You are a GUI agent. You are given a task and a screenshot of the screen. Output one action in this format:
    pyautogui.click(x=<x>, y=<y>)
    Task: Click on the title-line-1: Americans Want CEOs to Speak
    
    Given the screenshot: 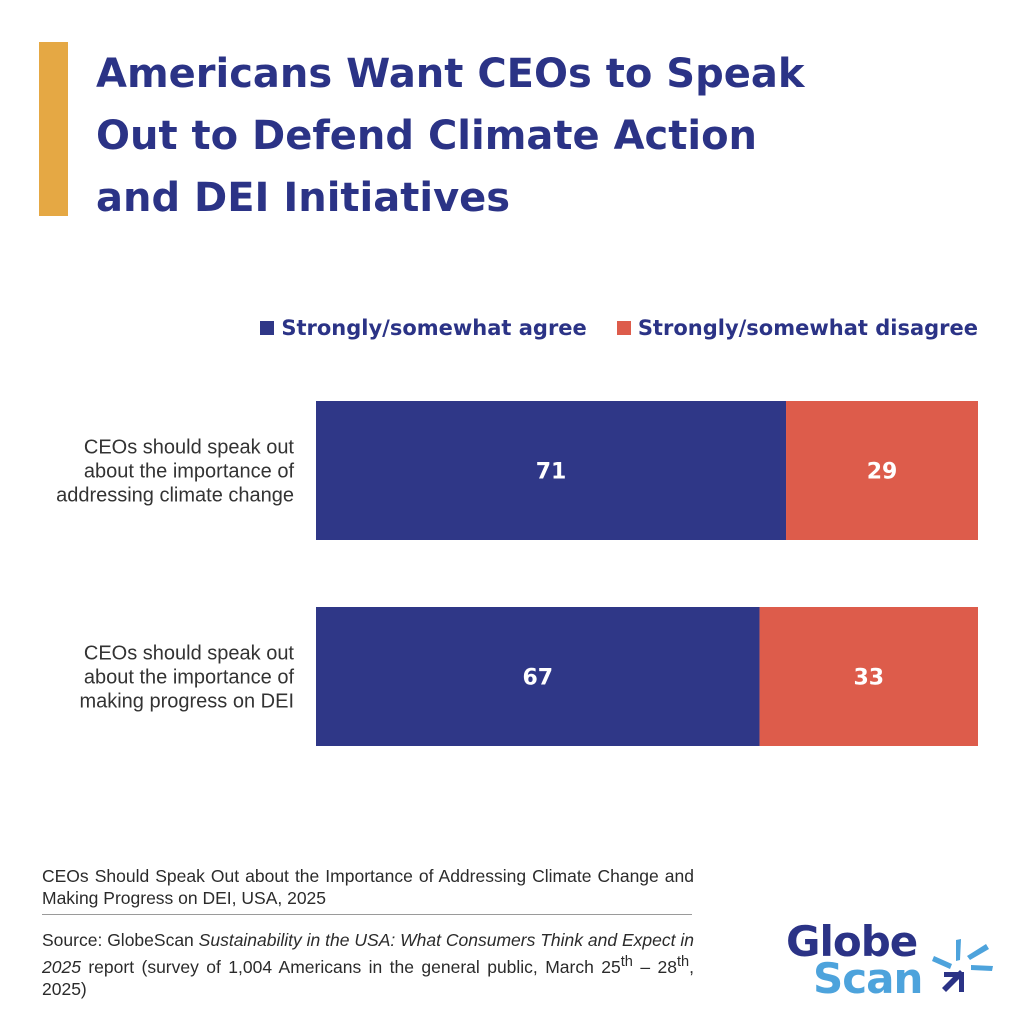 What is the action you would take?
    pyautogui.click(x=450, y=74)
    